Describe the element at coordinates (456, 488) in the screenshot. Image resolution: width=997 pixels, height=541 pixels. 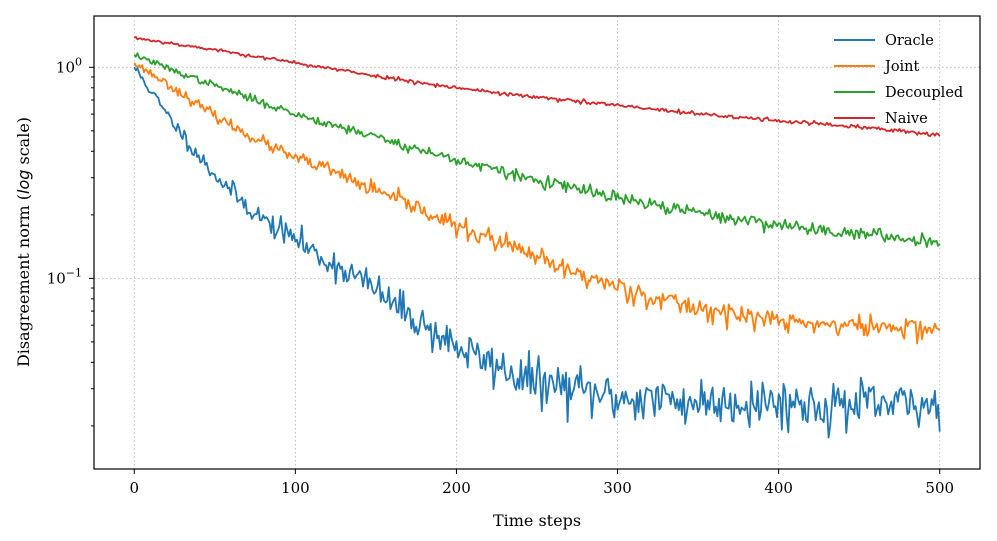
I see `x-tick-label: 200` at that location.